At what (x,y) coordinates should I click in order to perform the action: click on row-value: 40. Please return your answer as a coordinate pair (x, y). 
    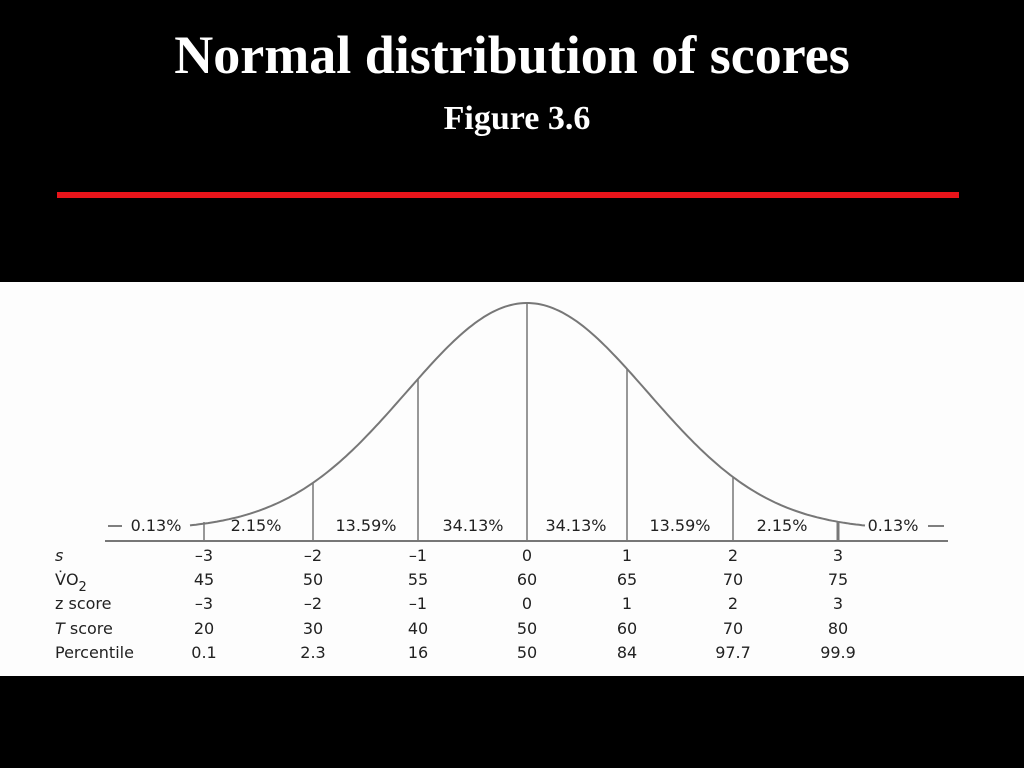
    Looking at the image, I should click on (418, 628).